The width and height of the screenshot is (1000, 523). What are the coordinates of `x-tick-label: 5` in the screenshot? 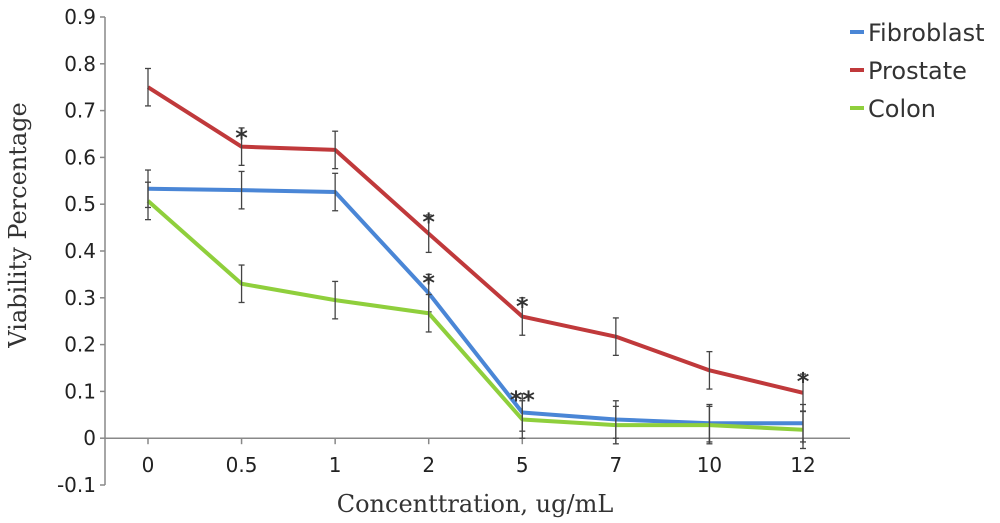 It's located at (522, 465).